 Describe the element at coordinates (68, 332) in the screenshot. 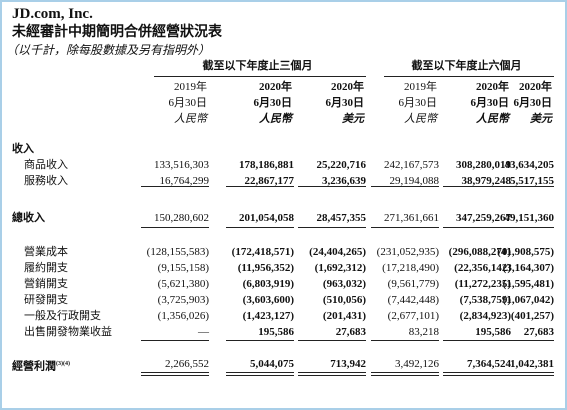

I see `row-label: 出售開發物業收益` at that location.